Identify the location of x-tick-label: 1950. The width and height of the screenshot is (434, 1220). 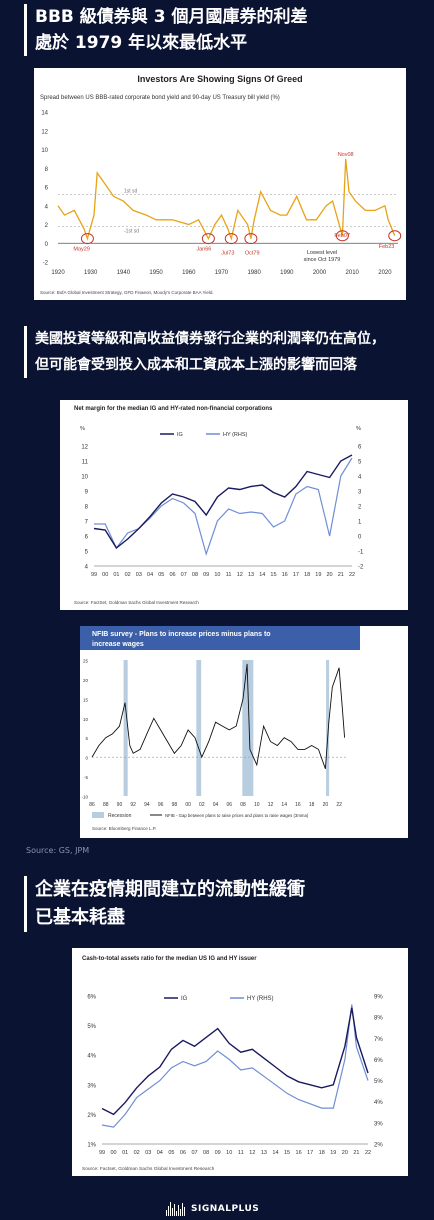
(156, 273).